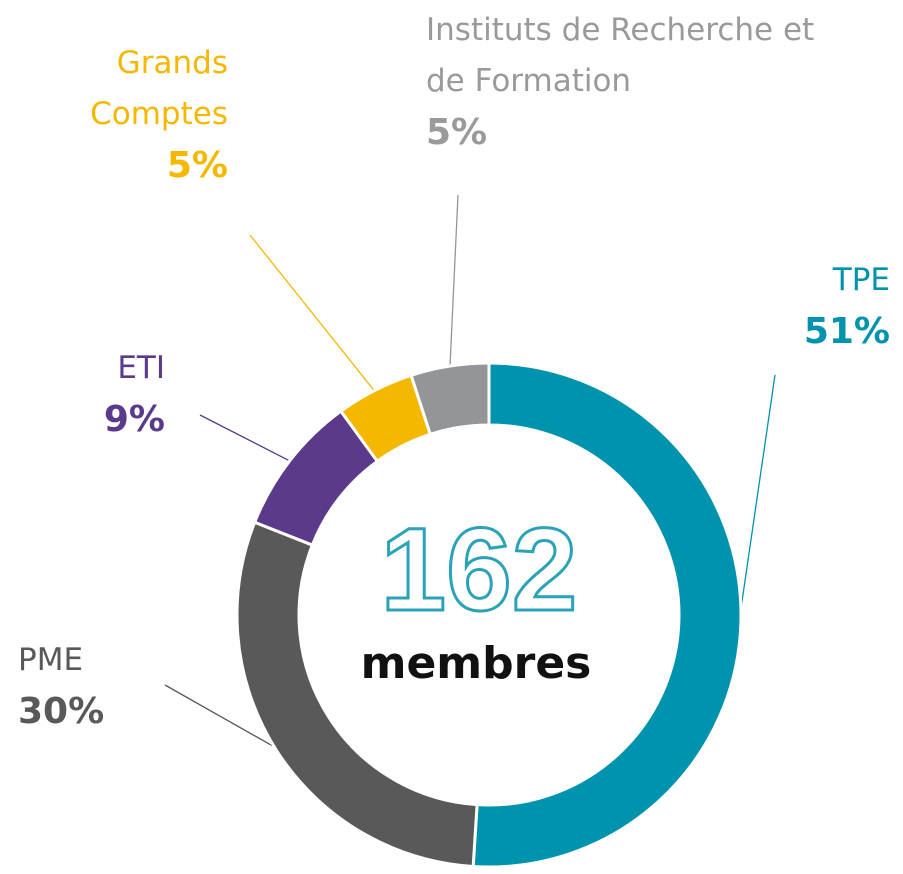 The height and width of the screenshot is (874, 903). Describe the element at coordinates (61, 711) in the screenshot. I see `value-label: 30%` at that location.